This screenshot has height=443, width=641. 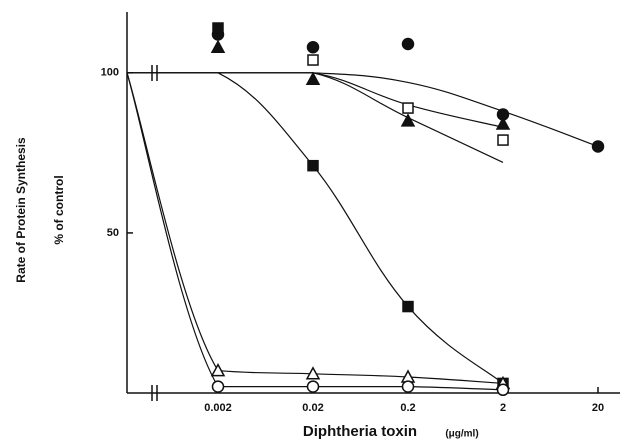 I want to click on x-tick-label: 0.002, so click(x=218, y=408).